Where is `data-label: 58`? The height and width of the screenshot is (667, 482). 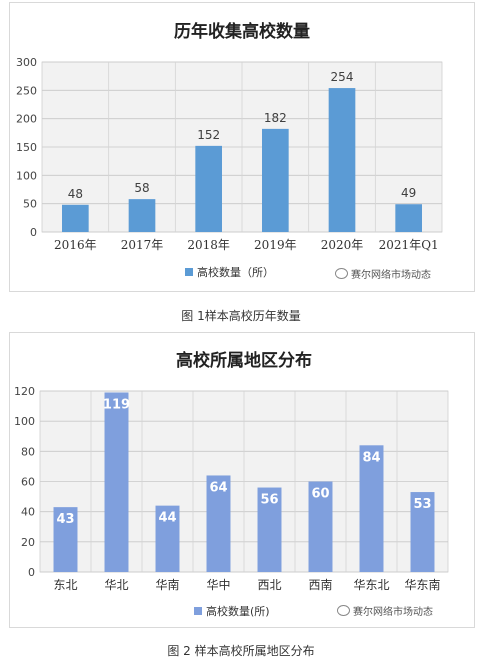
data-label: 58 is located at coordinates (141, 188).